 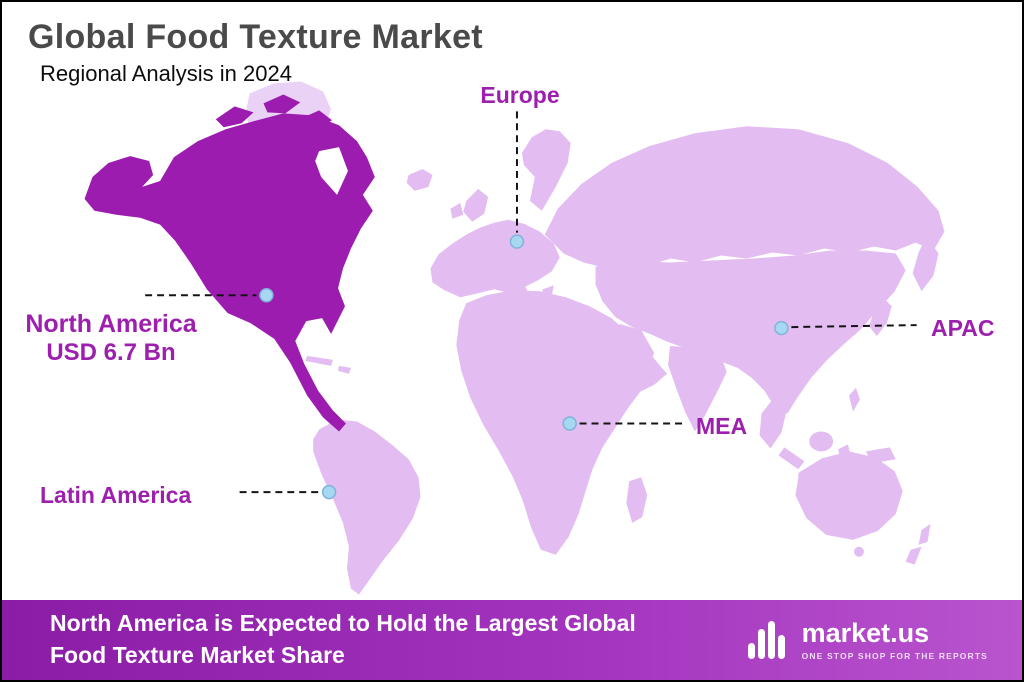 What do you see at coordinates (924, 534) in the screenshot?
I see `island-new-zealand` at bounding box center [924, 534].